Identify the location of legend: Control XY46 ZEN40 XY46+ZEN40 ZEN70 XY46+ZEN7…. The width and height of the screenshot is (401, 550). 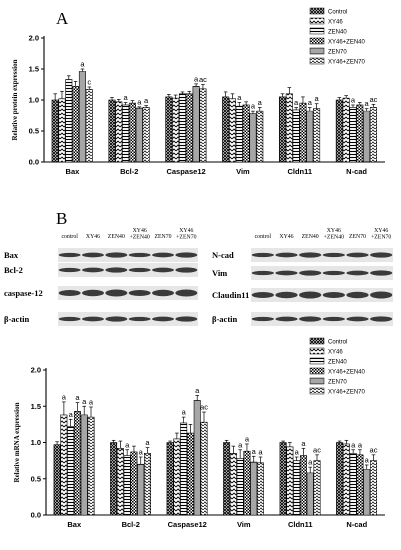
(337, 366).